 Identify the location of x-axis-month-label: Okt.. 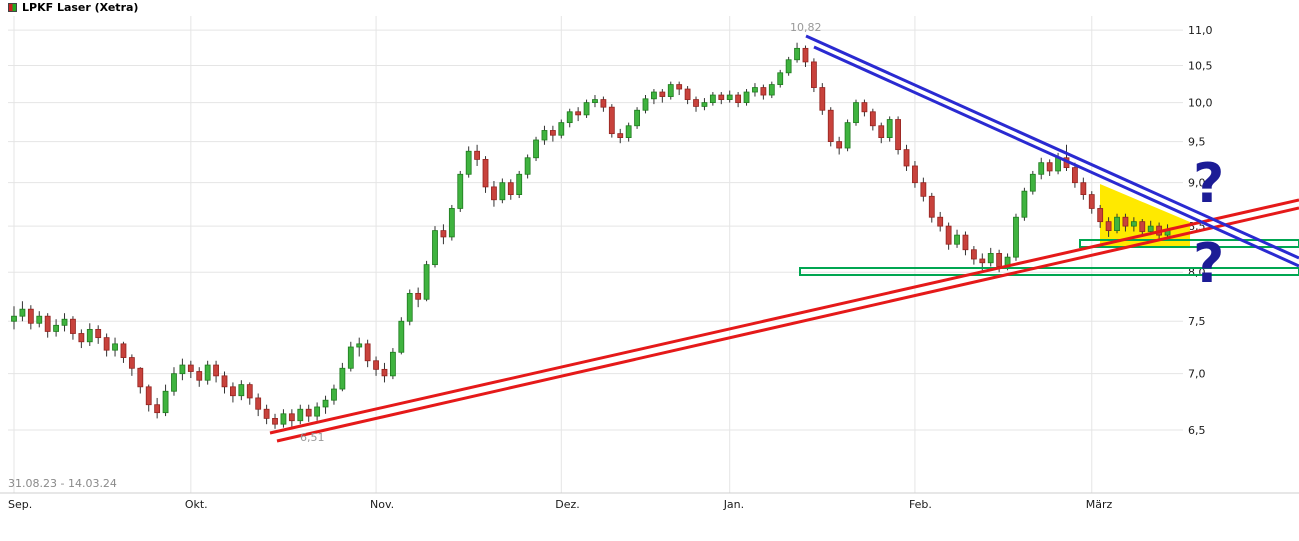
(196, 504).